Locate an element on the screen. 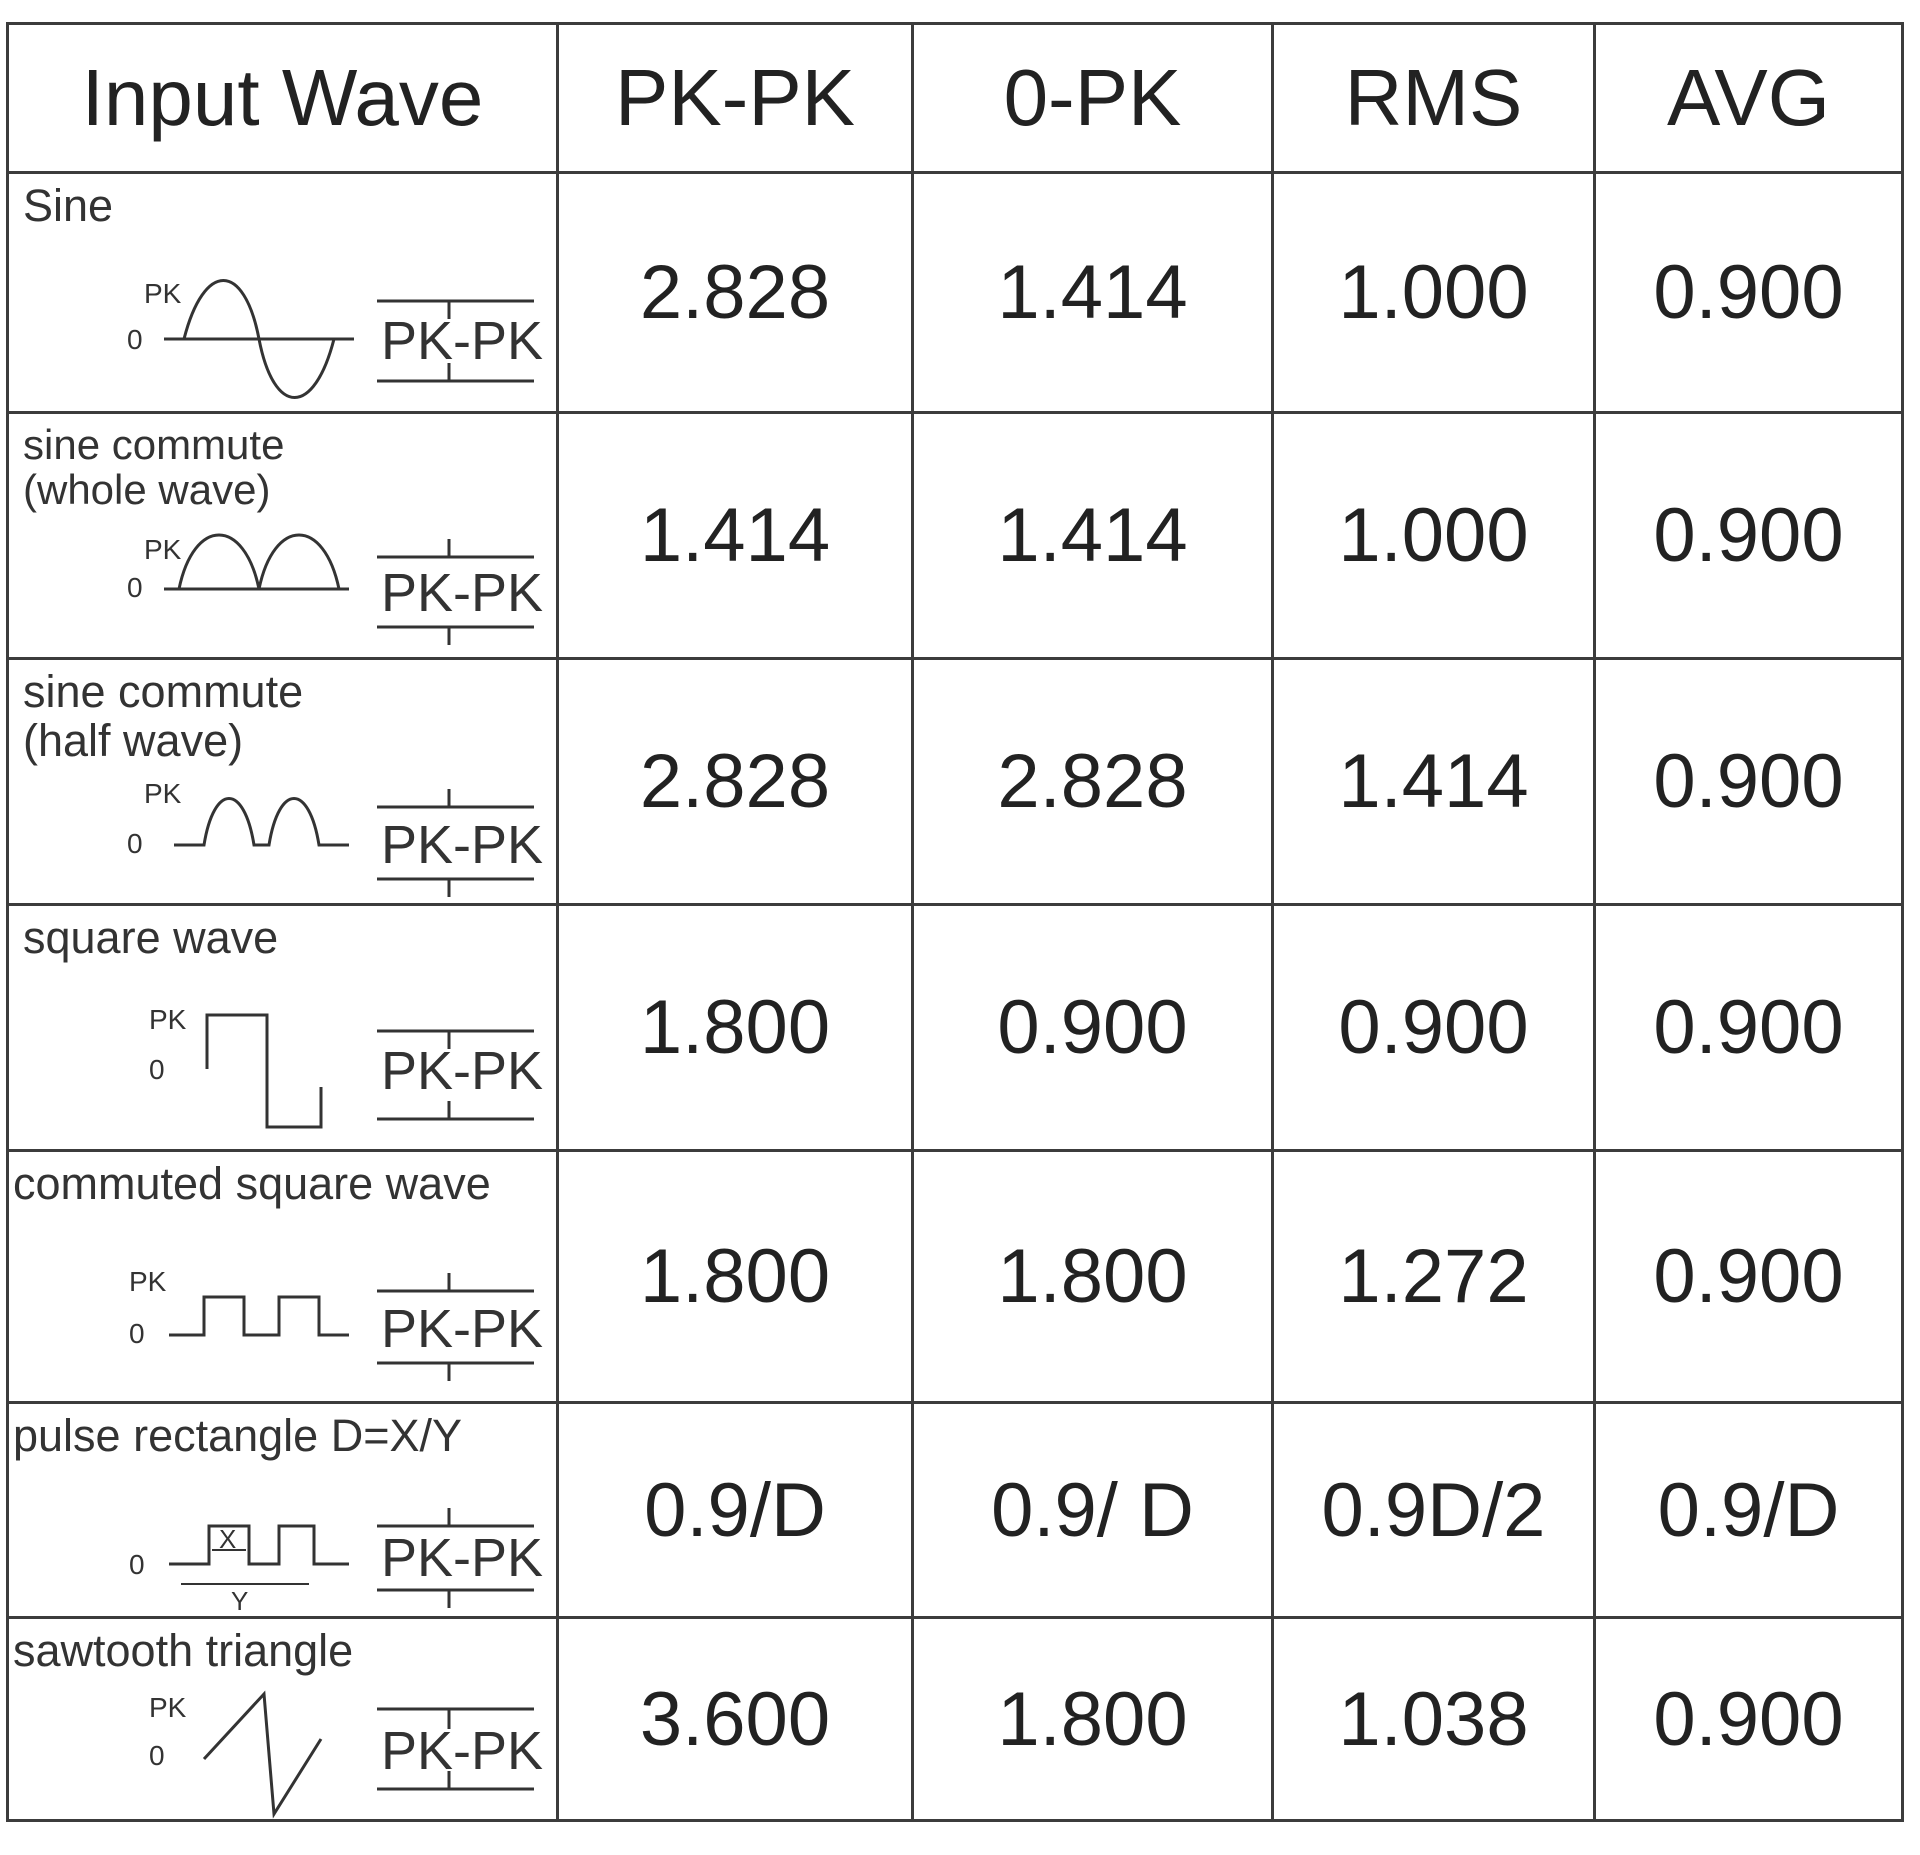 The width and height of the screenshot is (1920, 1855). svg-text: Y is located at coordinates (239, 1601).